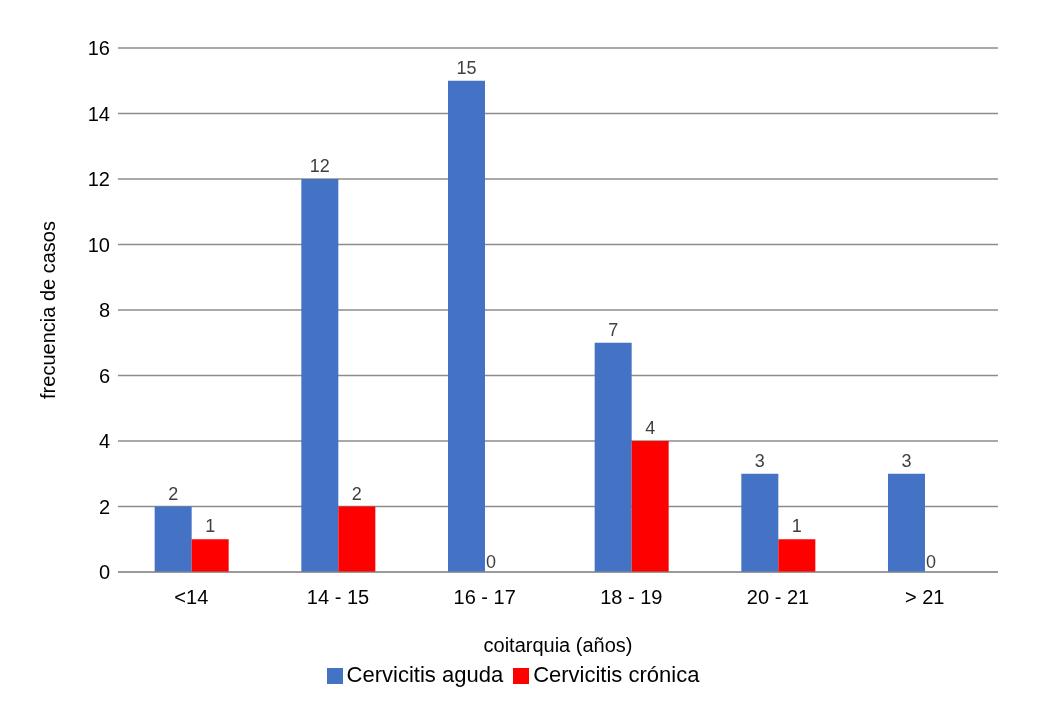 The width and height of the screenshot is (1056, 717). What do you see at coordinates (104, 572) in the screenshot?
I see `y-tick-label: 0` at bounding box center [104, 572].